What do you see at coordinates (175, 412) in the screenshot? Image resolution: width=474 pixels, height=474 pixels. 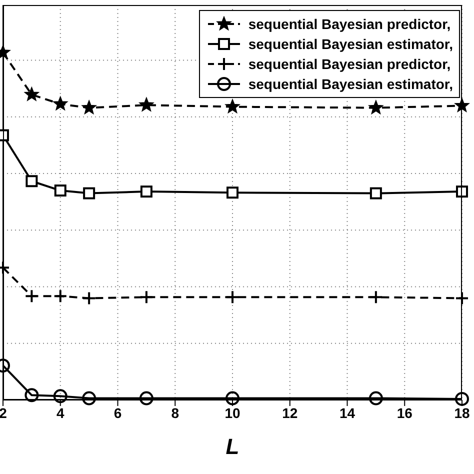 I see `x-tick-label: 8` at bounding box center [175, 412].